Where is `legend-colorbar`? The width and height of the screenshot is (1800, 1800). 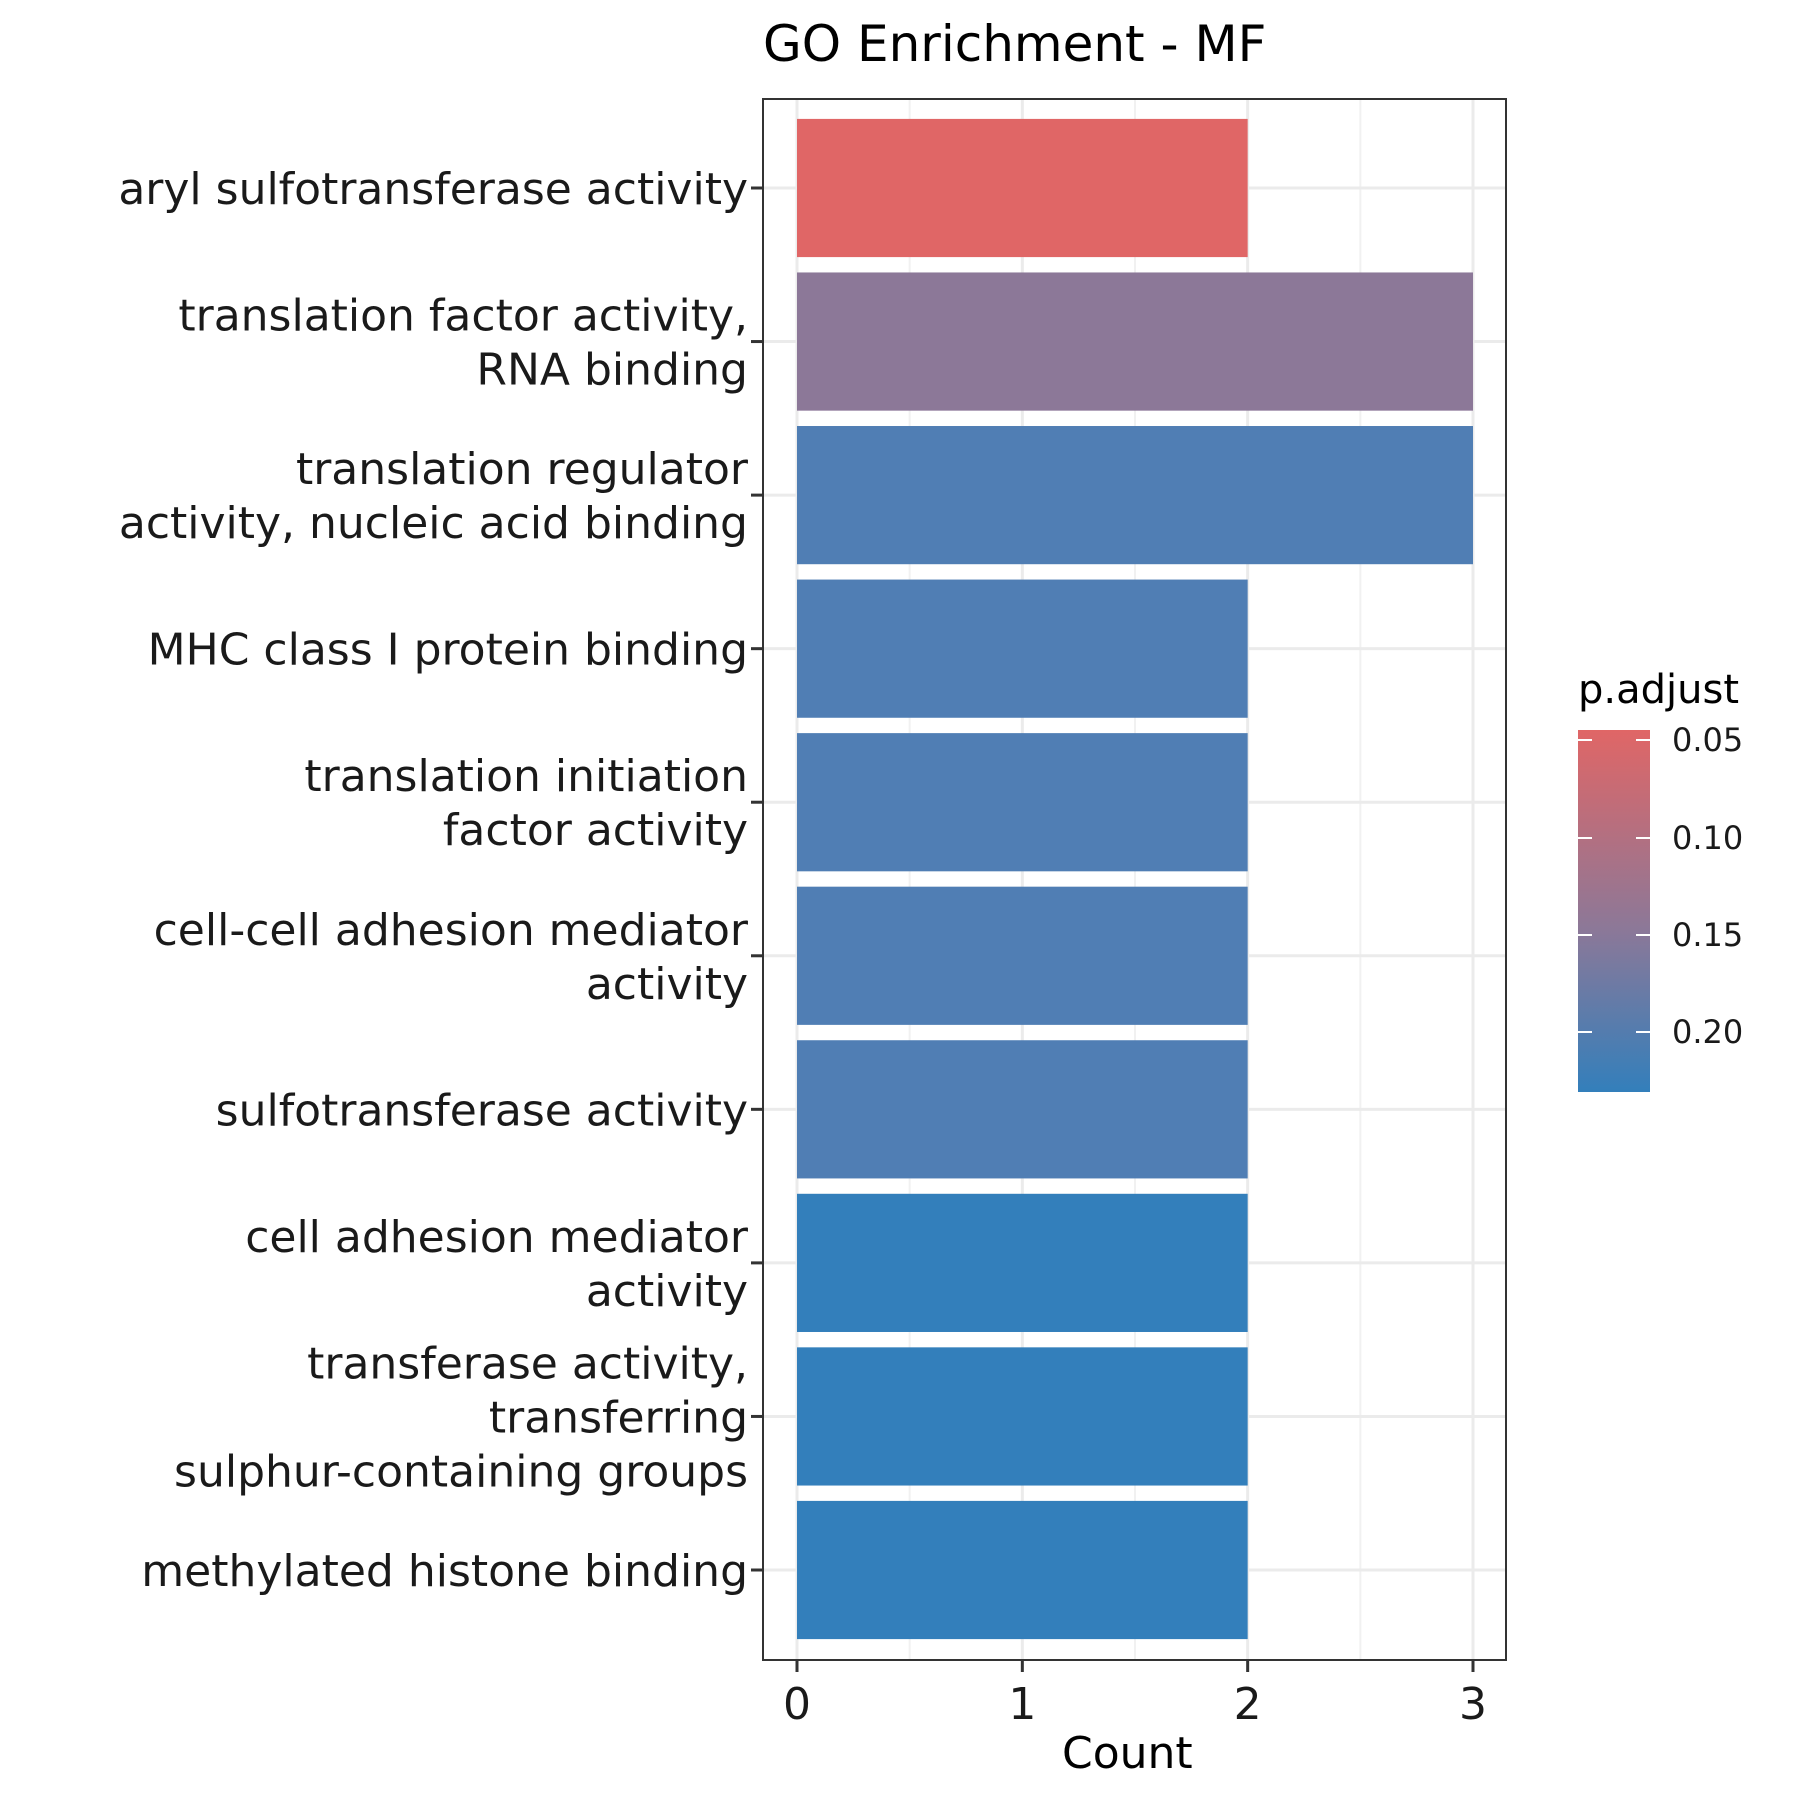 legend-colorbar is located at coordinates (1614, 911).